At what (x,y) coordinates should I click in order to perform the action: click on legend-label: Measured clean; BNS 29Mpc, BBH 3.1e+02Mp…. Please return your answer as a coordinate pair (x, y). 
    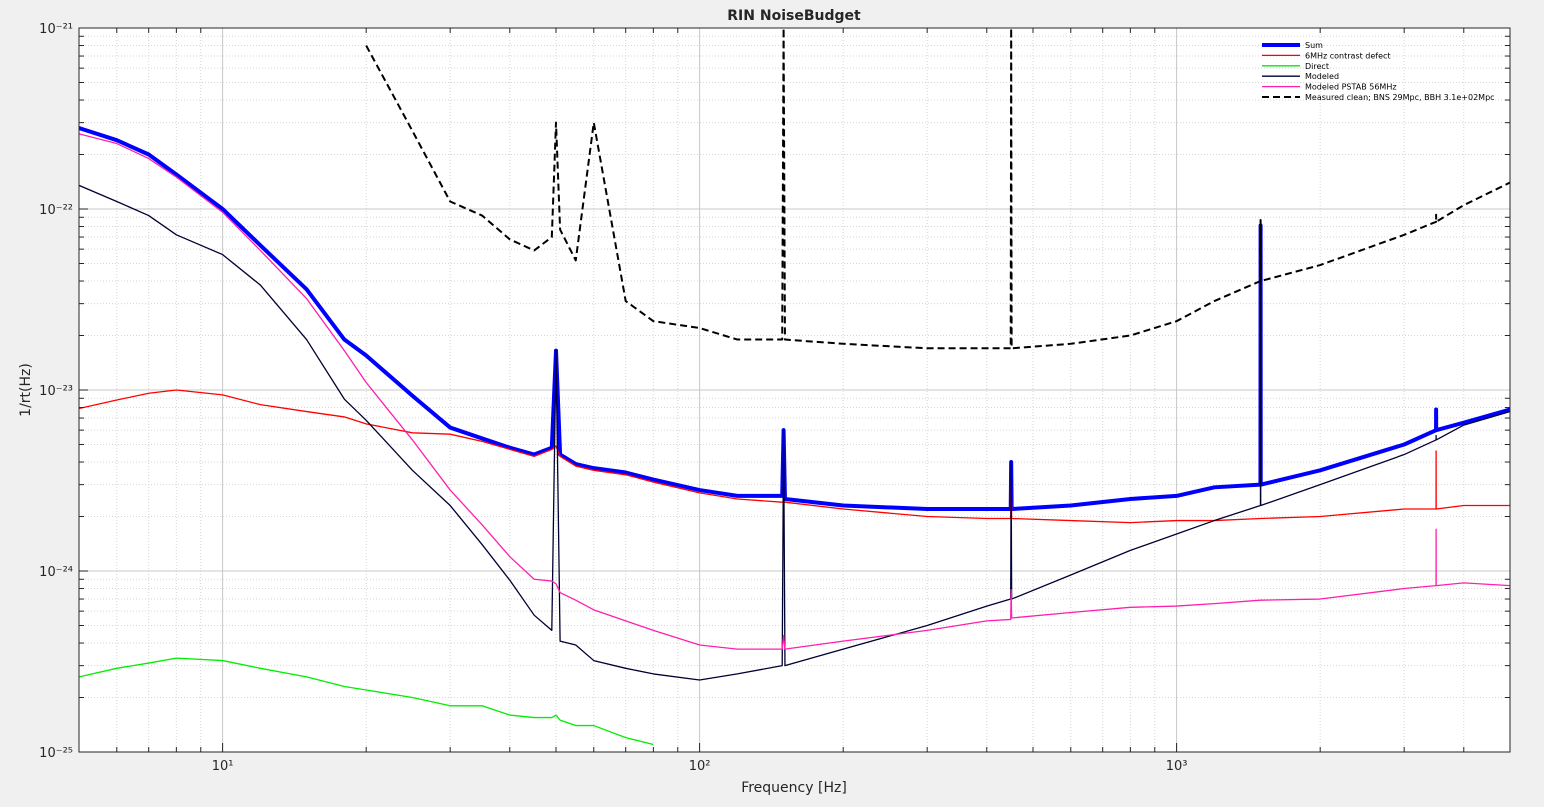
    Looking at the image, I should click on (1400, 97).